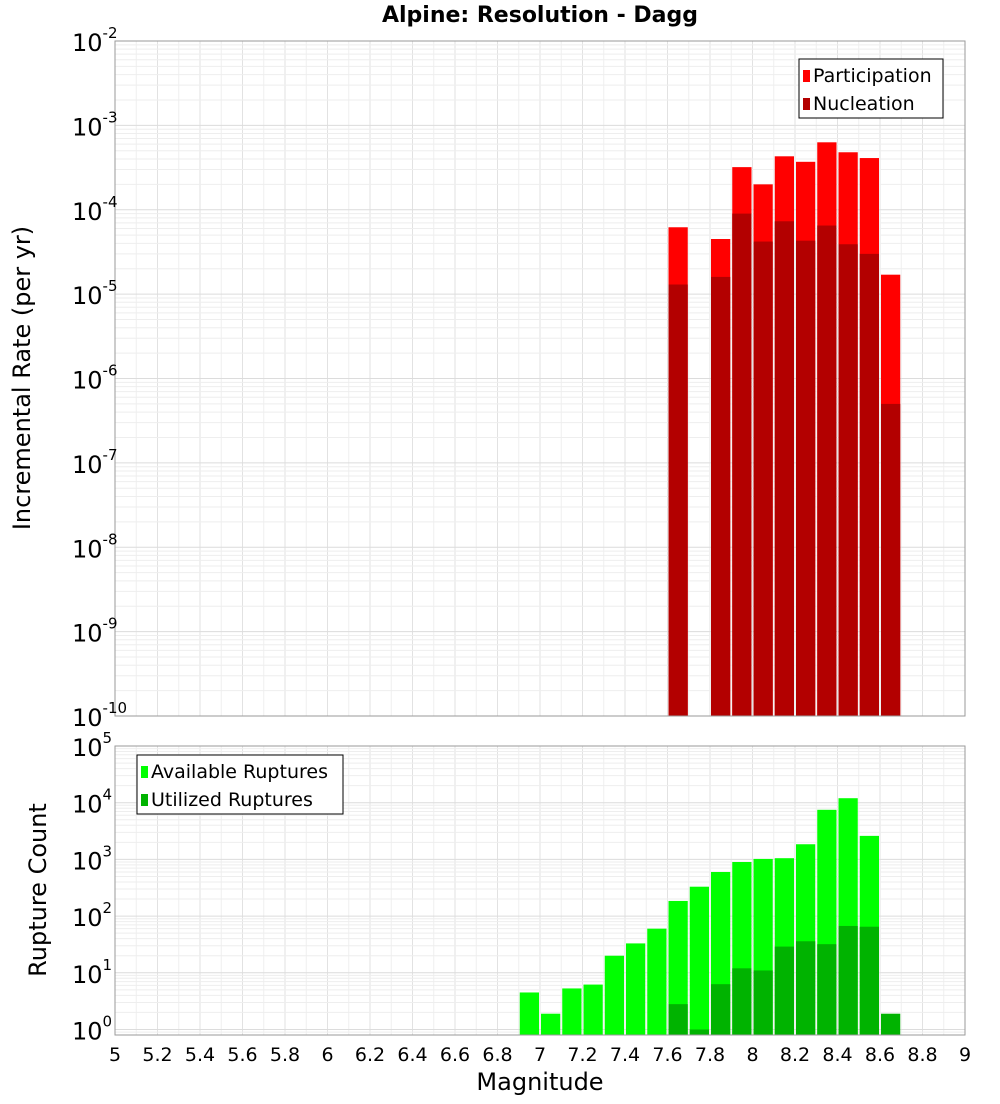  Describe the element at coordinates (922, 1055) in the screenshot. I see `x-tick-label: 8.8` at that location.